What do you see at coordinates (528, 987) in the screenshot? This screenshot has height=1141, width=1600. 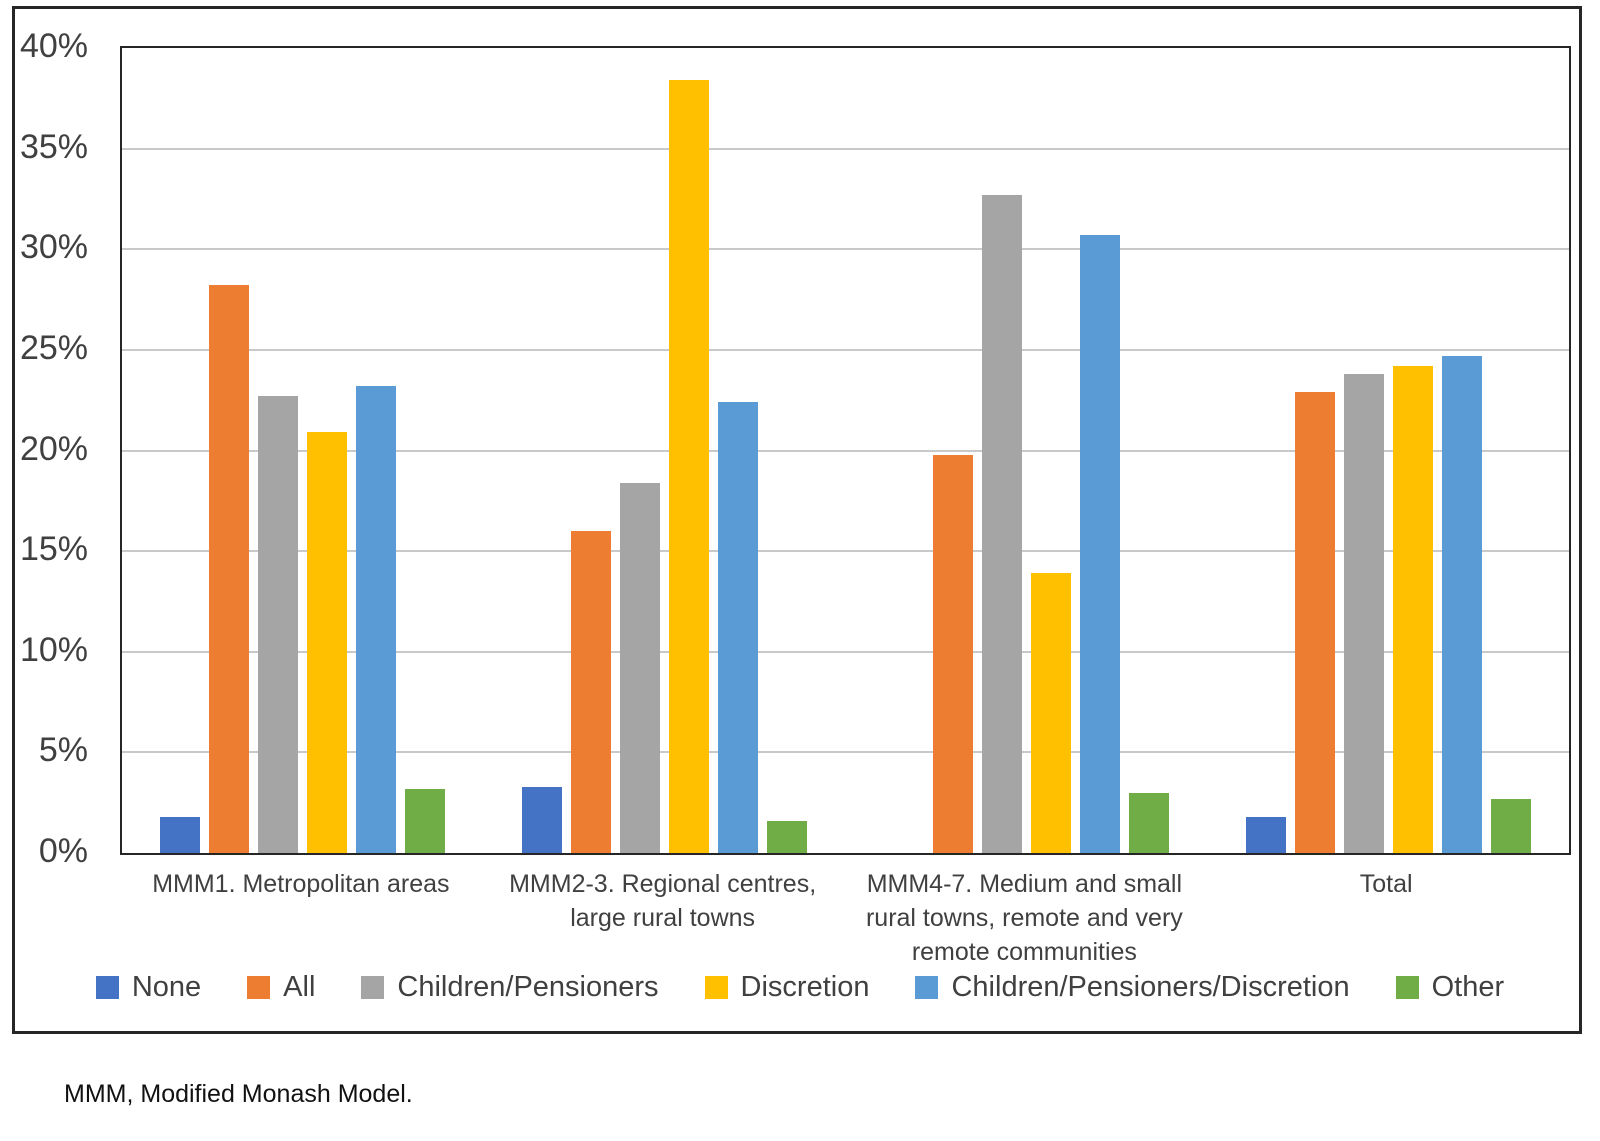 I see `legend-label: Children/Pensioners` at bounding box center [528, 987].